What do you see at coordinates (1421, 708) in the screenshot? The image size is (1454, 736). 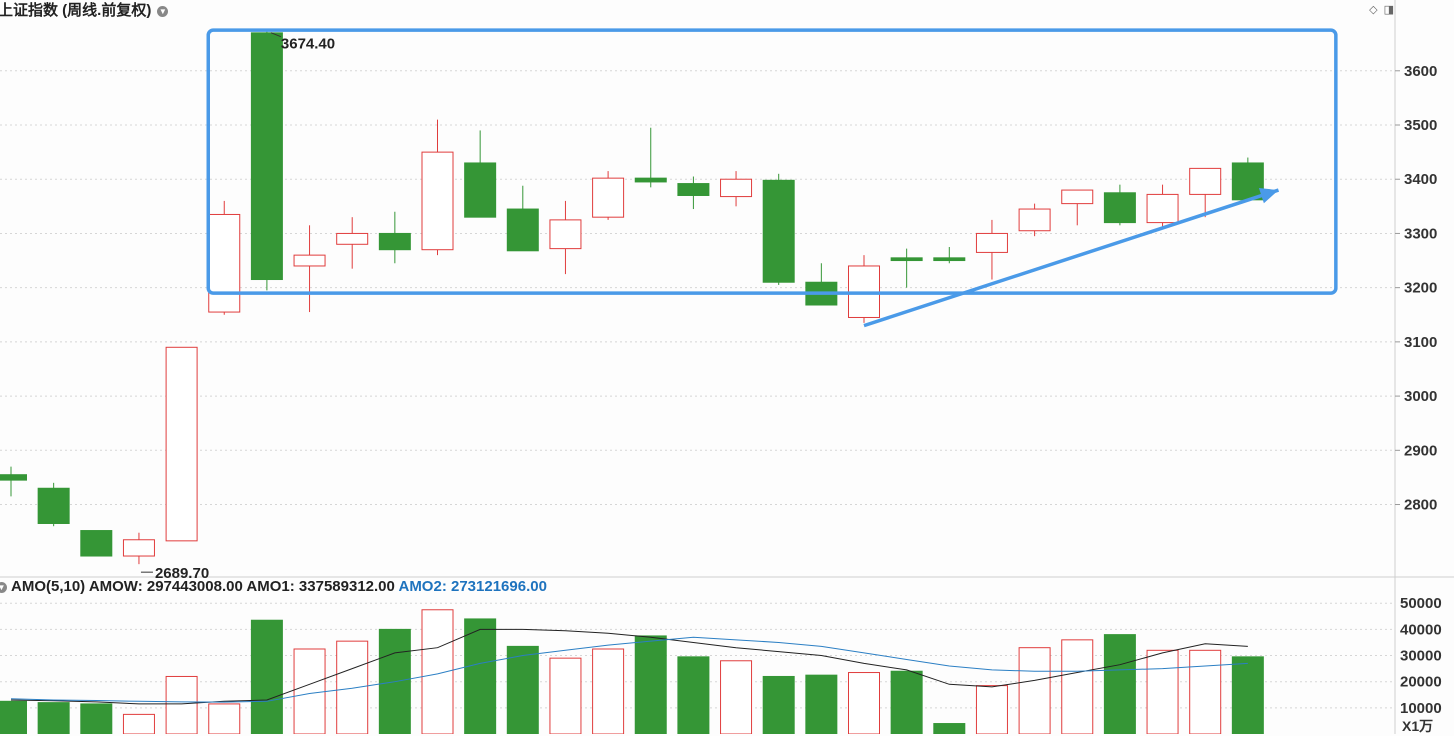 I see `volume-tick-label: 10000` at bounding box center [1421, 708].